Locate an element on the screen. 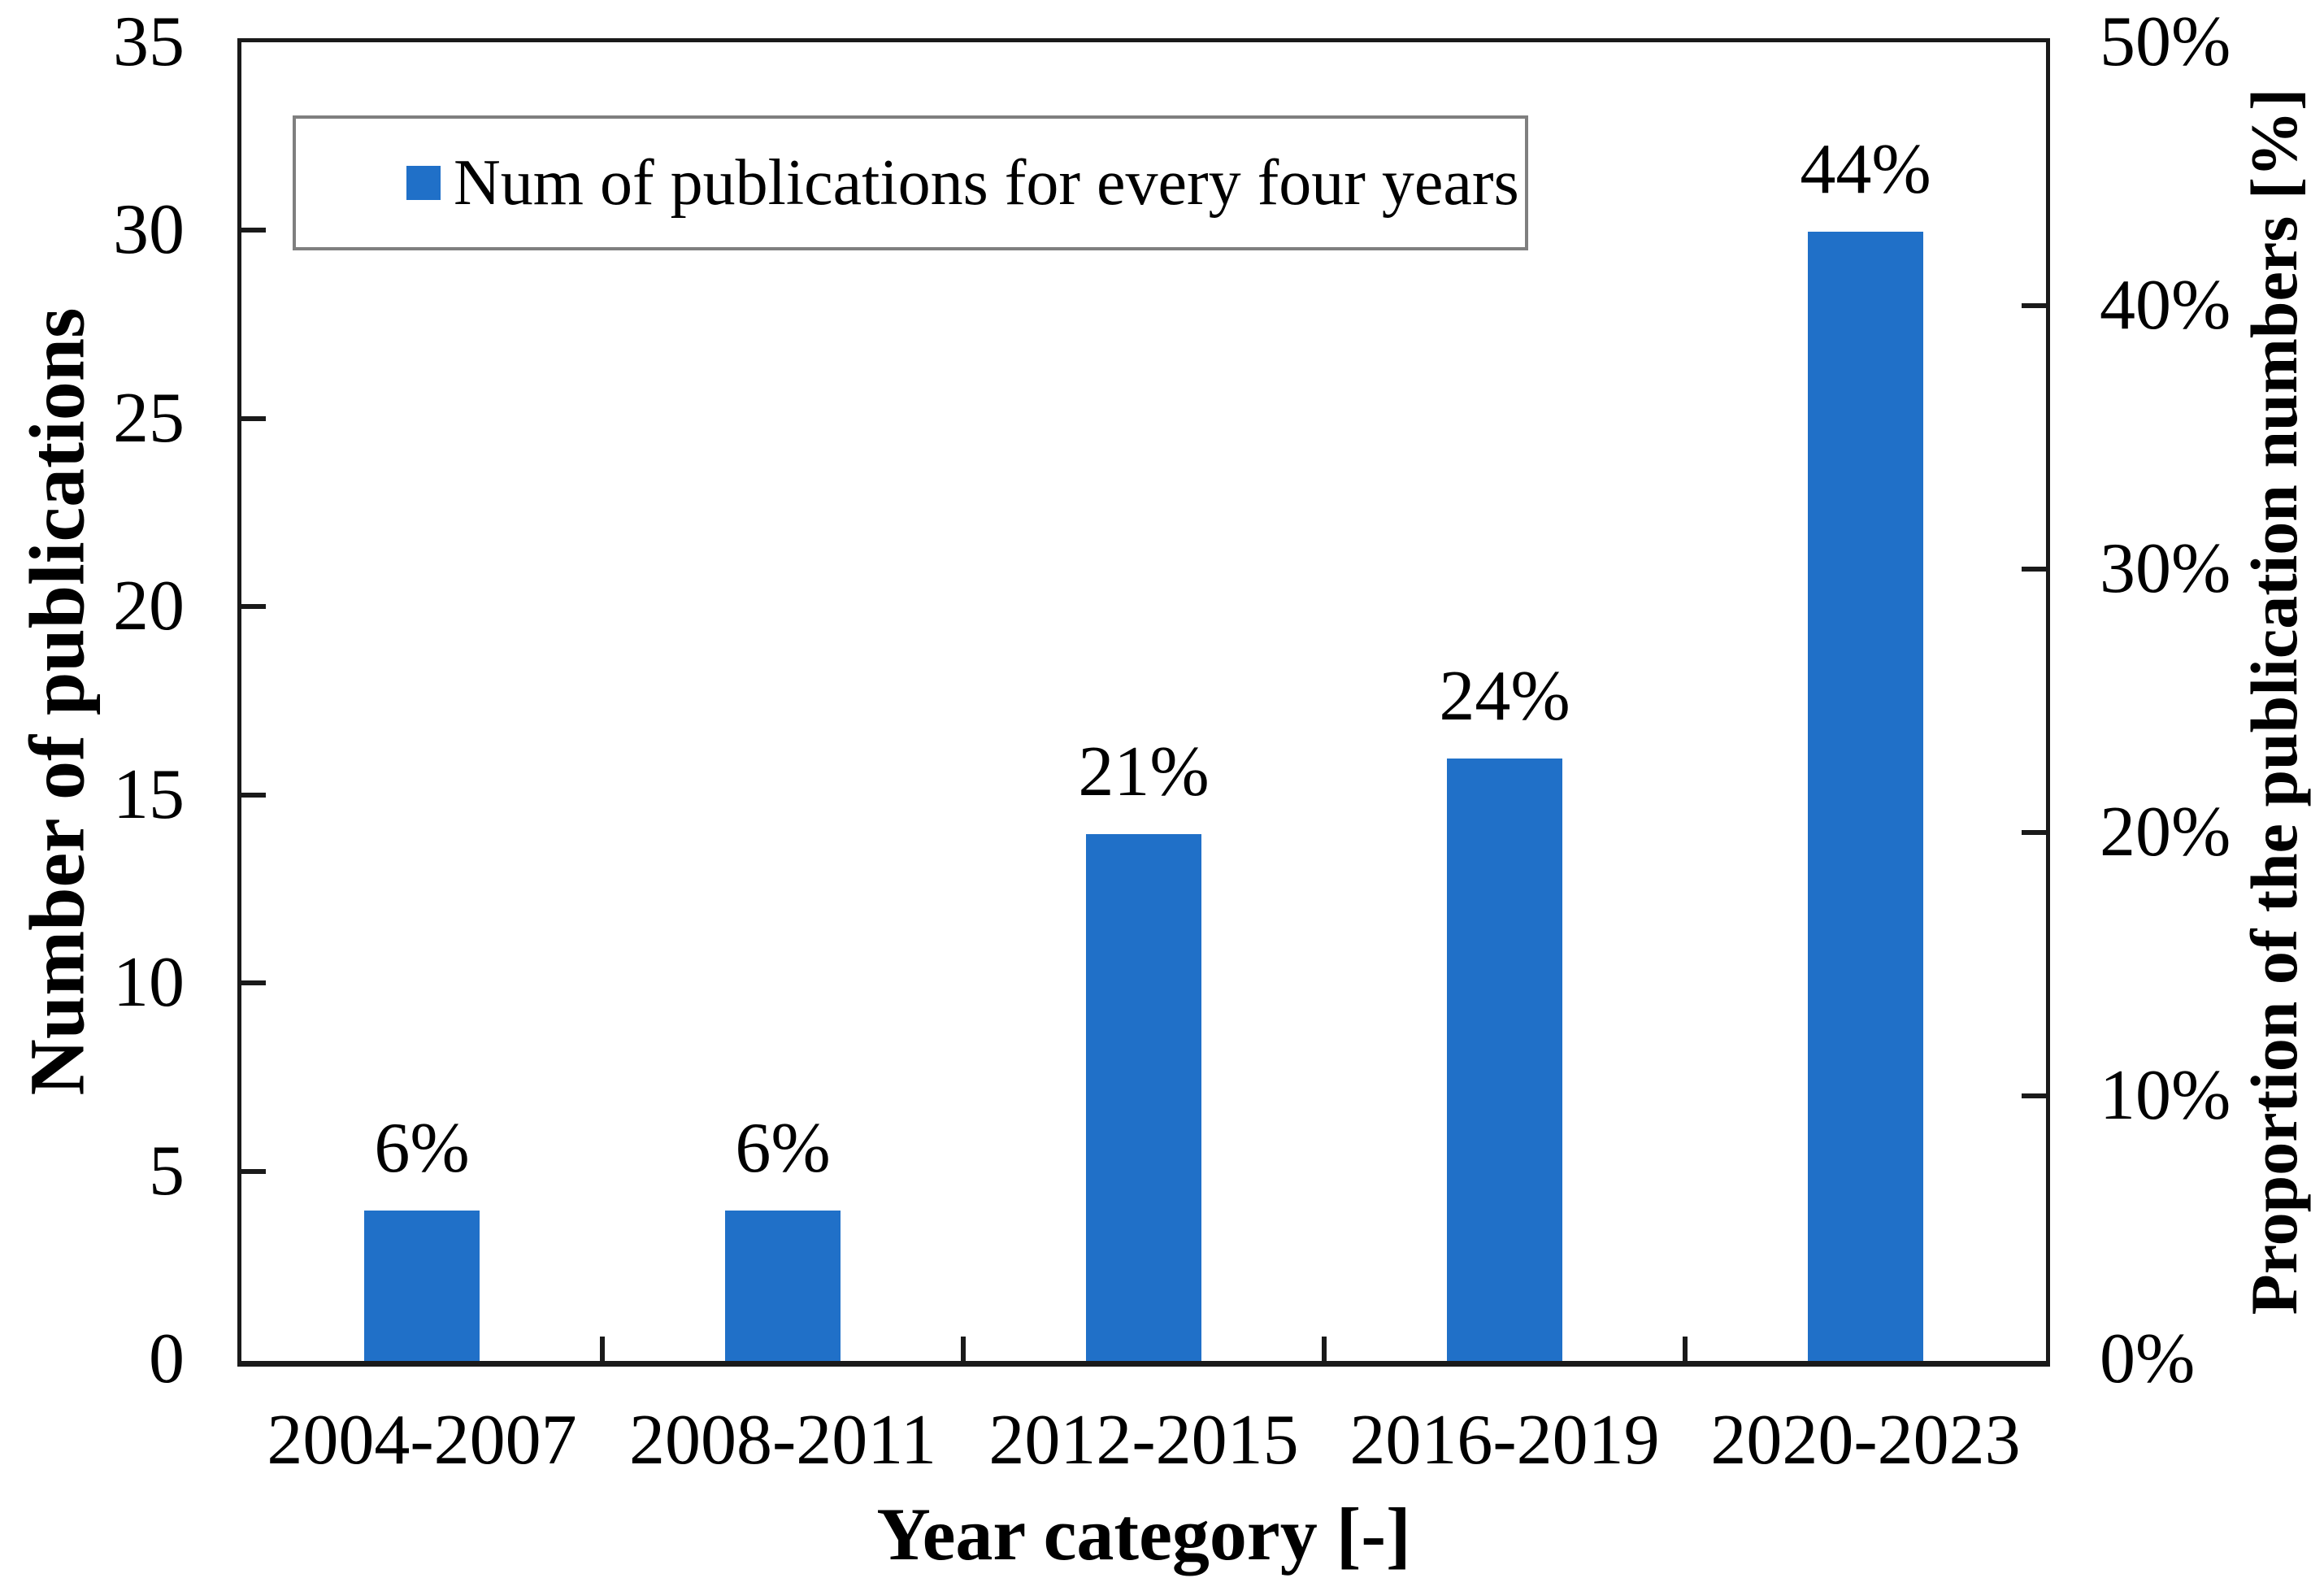  x-tick-label: 2020-2023 is located at coordinates (1865, 1440).